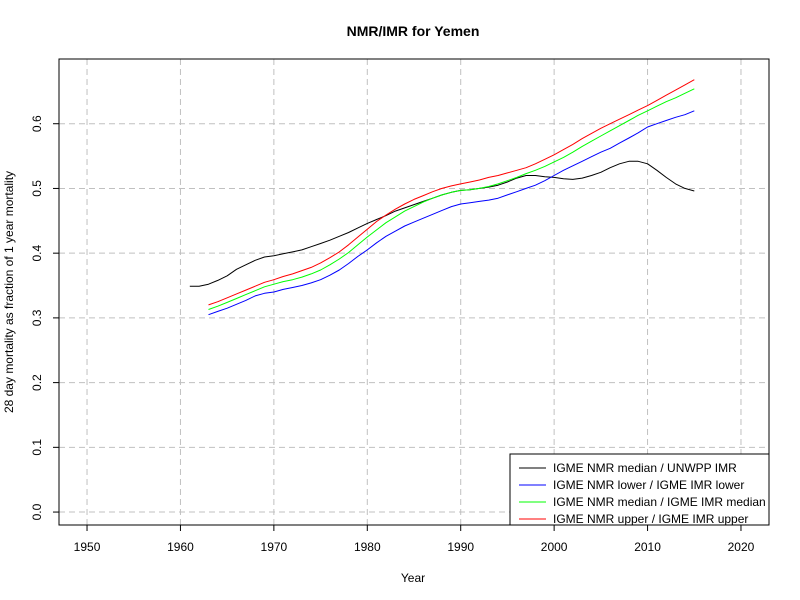  Describe the element at coordinates (37, 511) in the screenshot. I see `y-tick-label: 0.0` at that location.